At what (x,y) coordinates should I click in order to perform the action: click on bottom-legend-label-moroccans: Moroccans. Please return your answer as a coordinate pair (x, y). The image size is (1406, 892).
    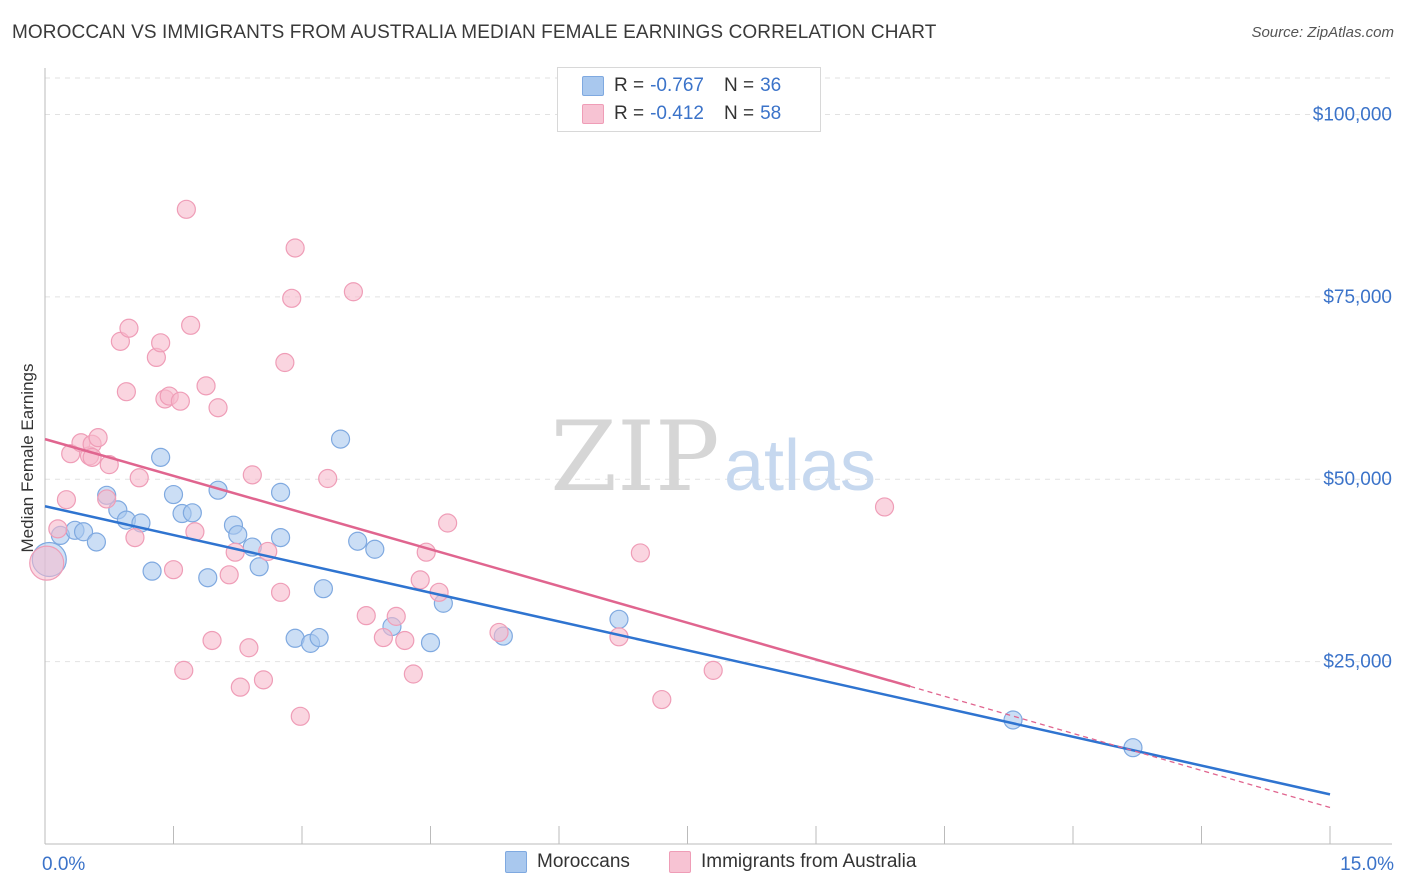
    Looking at the image, I should click on (583, 861).